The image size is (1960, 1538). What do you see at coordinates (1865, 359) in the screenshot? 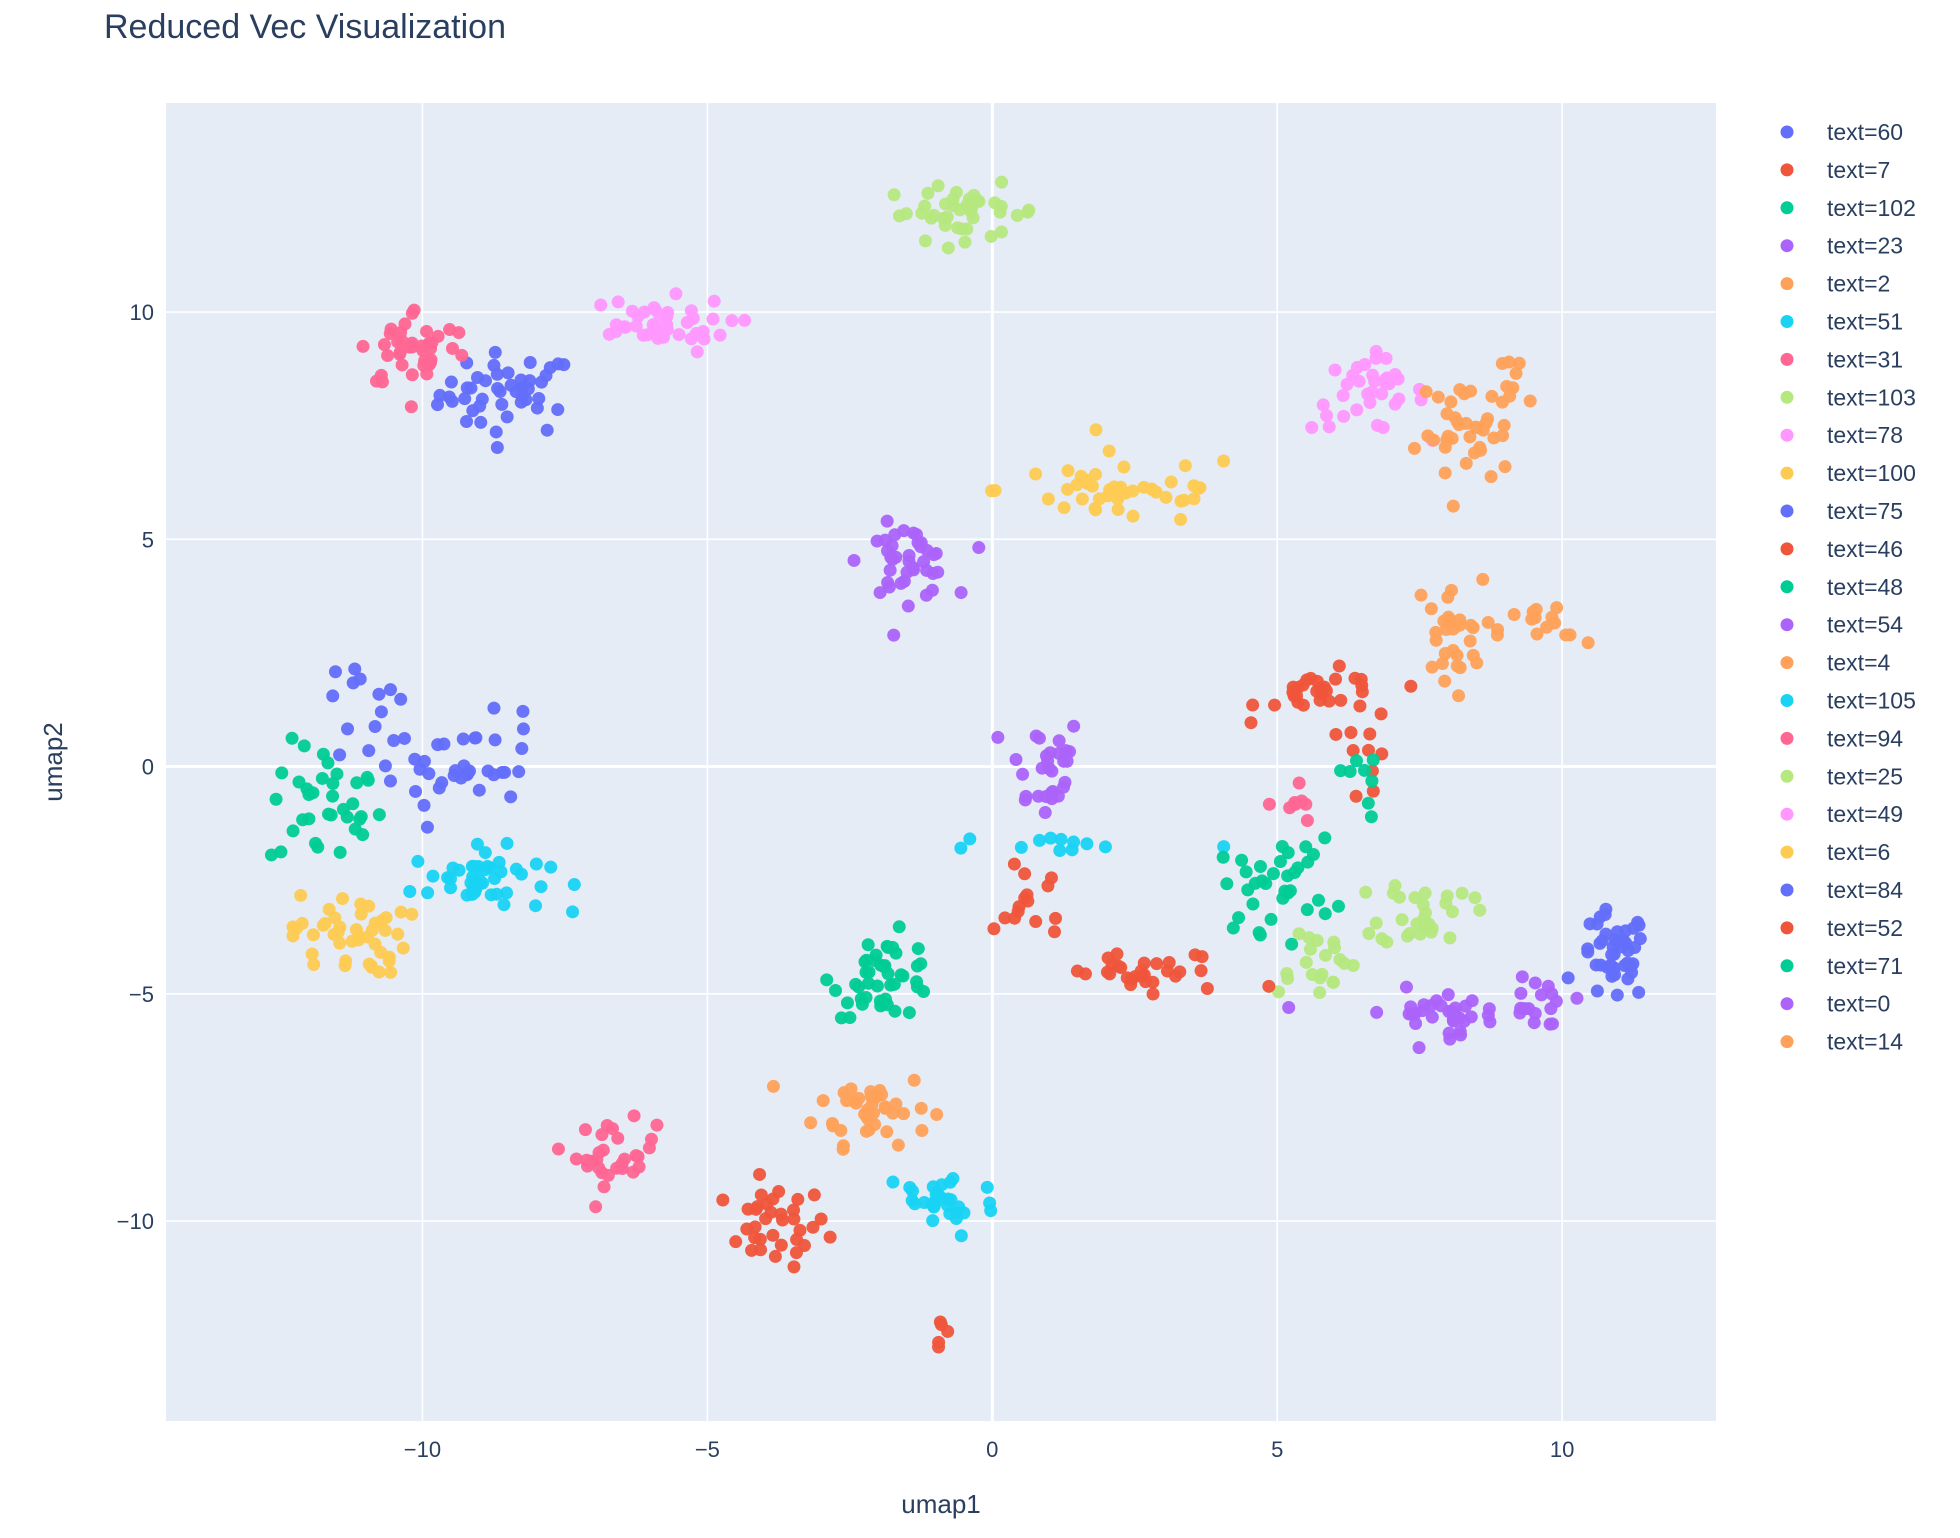
I see `legend-label: text=31` at bounding box center [1865, 359].